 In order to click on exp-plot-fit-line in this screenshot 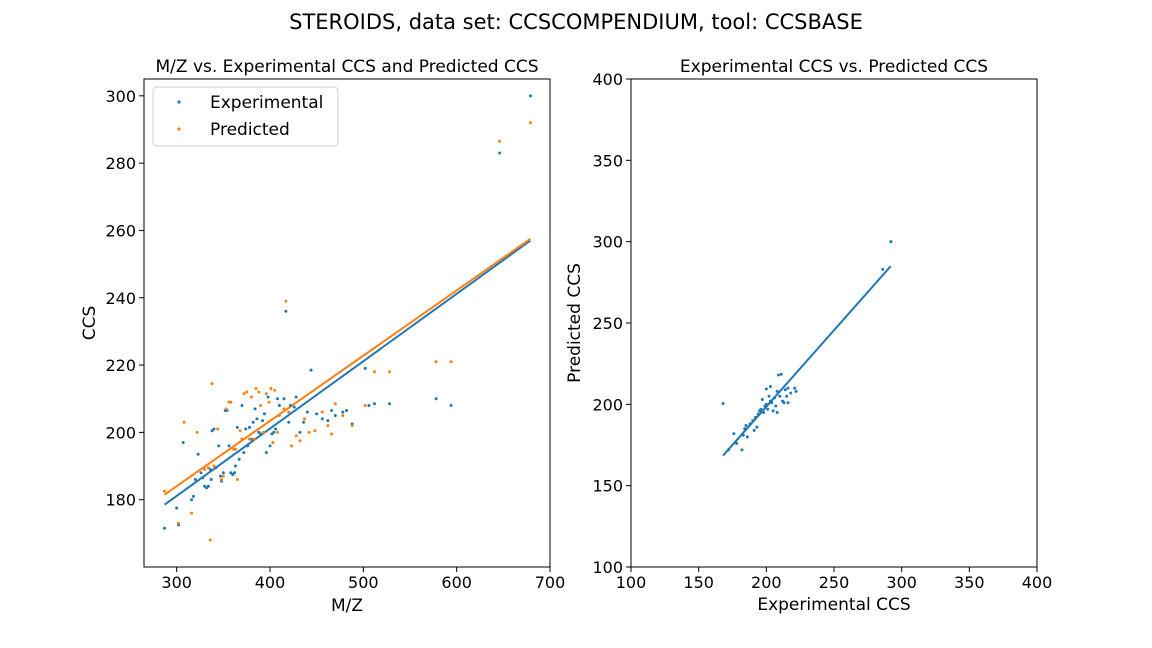, I will do `click(807, 361)`.